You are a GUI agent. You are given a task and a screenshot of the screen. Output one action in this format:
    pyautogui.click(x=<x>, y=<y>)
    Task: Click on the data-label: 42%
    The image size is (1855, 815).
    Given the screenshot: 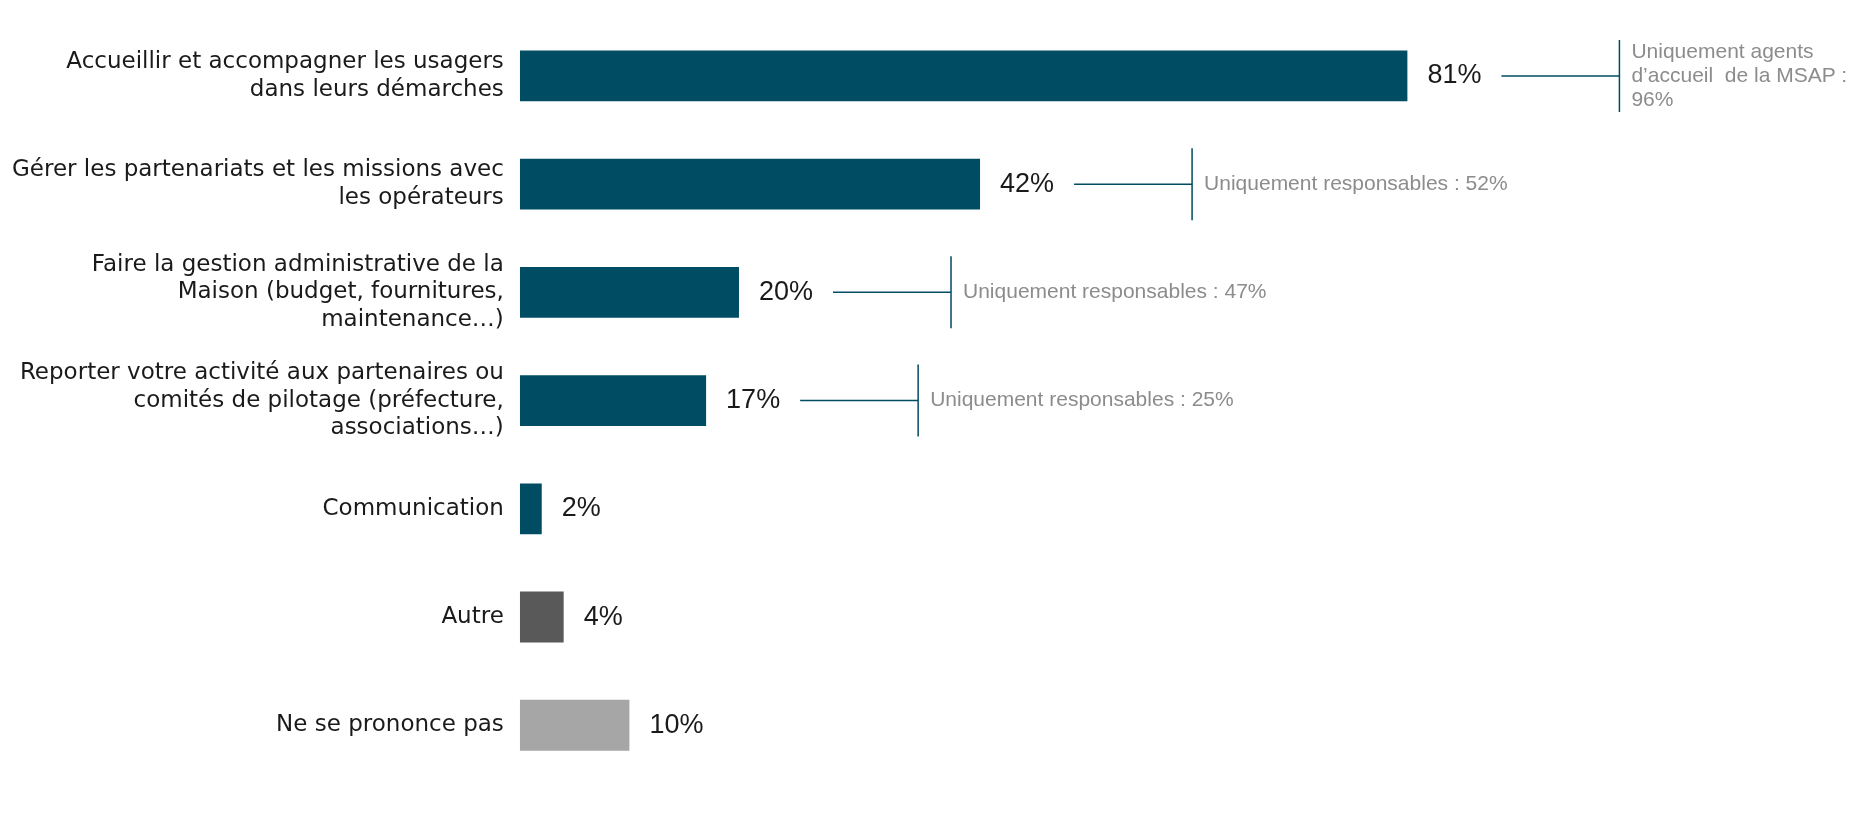 What is the action you would take?
    pyautogui.click(x=1027, y=182)
    